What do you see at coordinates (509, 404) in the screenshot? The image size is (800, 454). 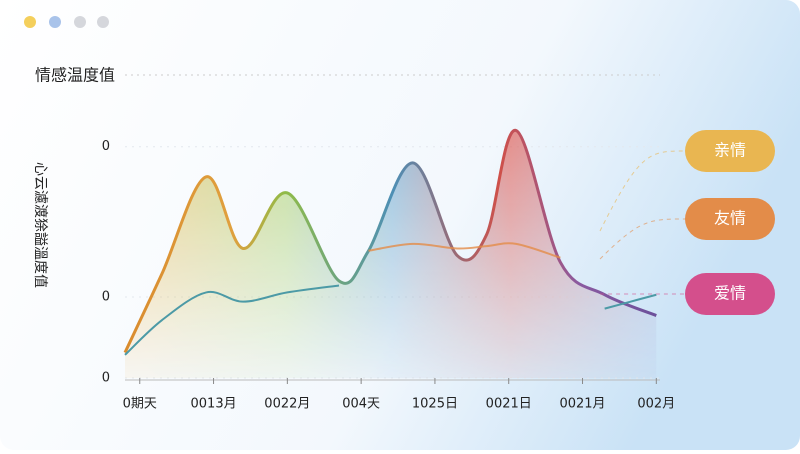 I see `x-tick-label: 0021日` at bounding box center [509, 404].